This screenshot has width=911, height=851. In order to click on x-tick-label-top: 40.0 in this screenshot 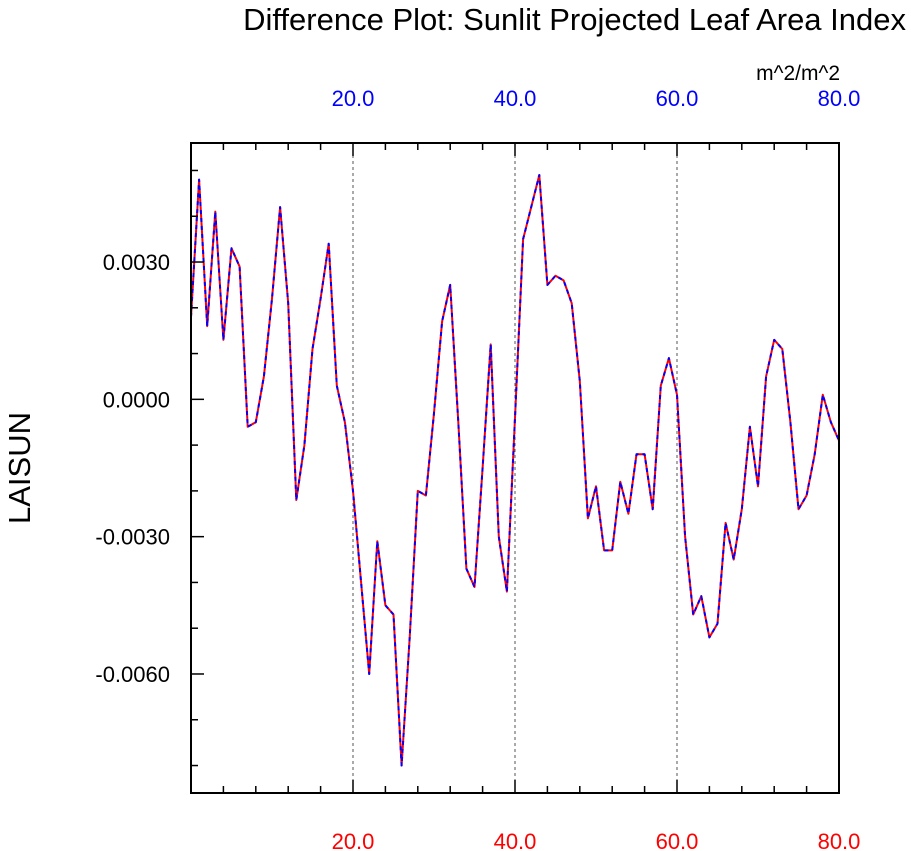, I will do `click(515, 98)`.